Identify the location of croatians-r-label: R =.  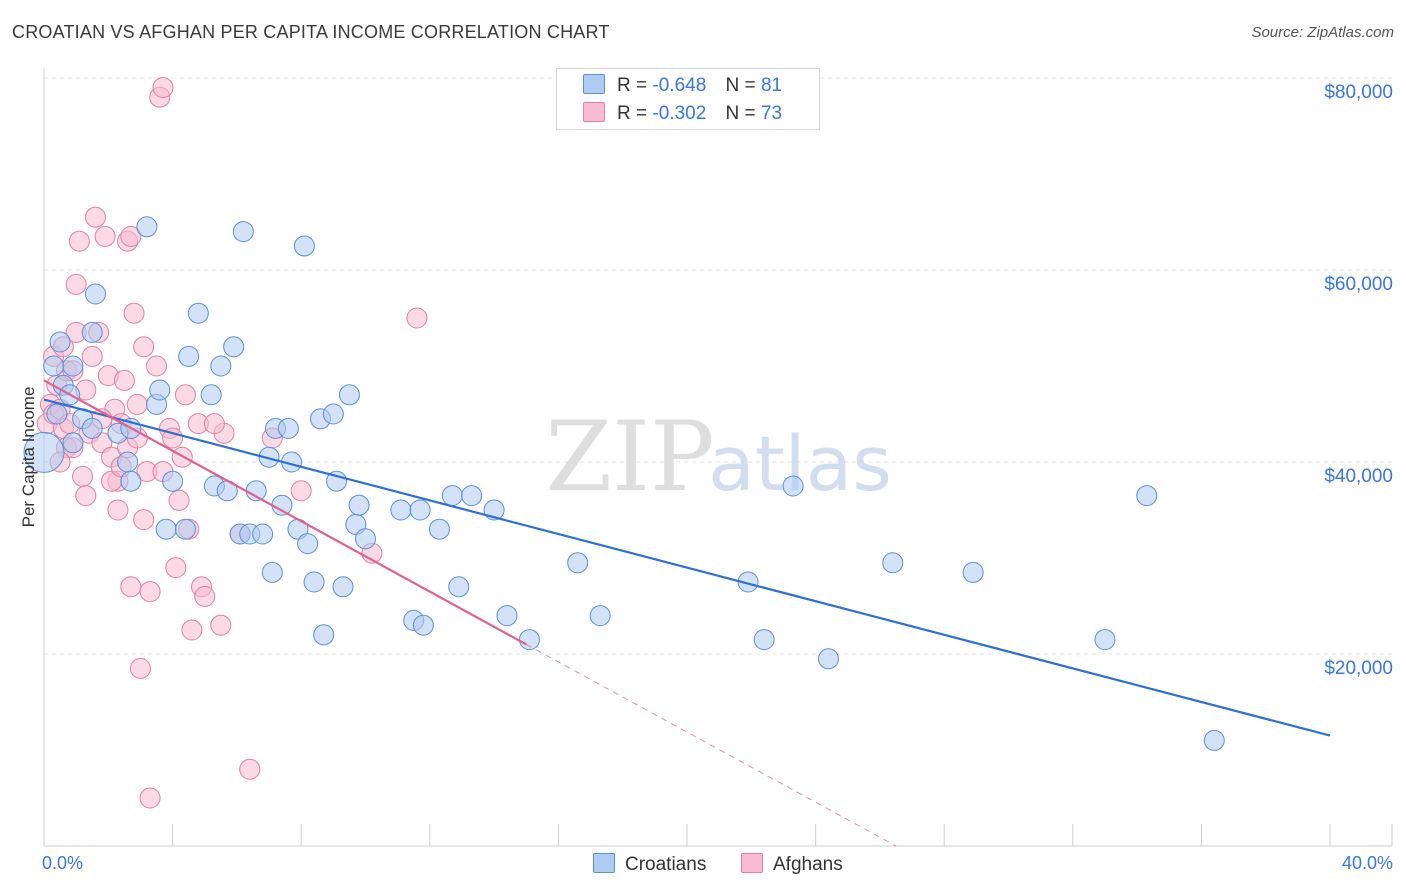
(632, 85).